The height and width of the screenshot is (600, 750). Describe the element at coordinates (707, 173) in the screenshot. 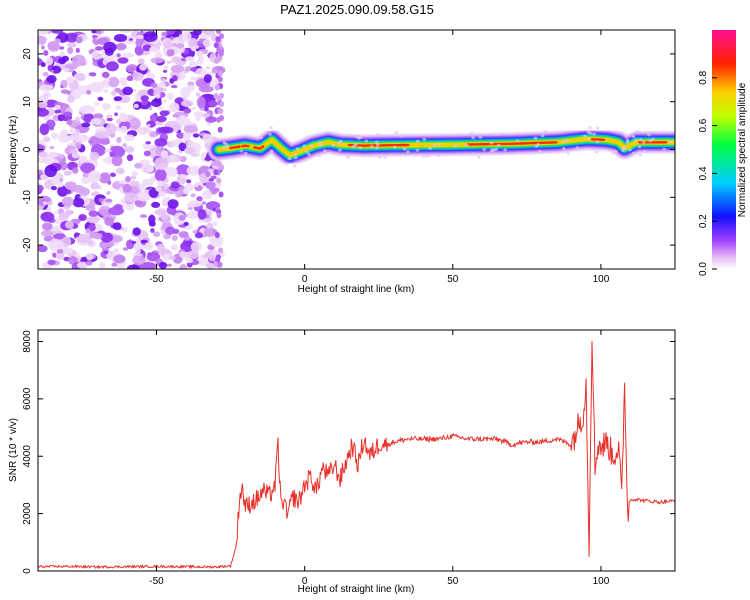

I see `colorbar-ticks: 0.0 0.2 0.4 0.6 0.8` at that location.